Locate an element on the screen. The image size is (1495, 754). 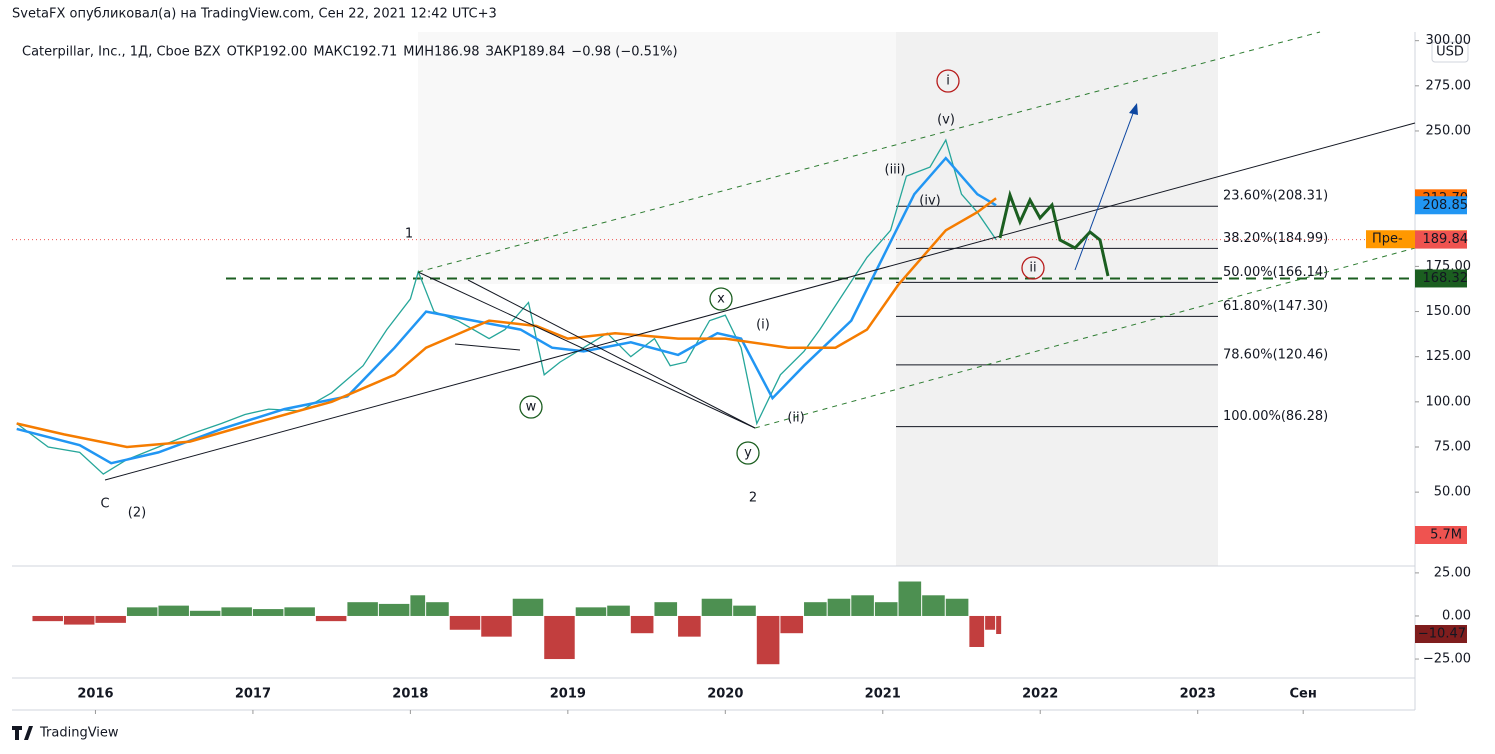
x-tick-label: 2019 is located at coordinates (568, 694).